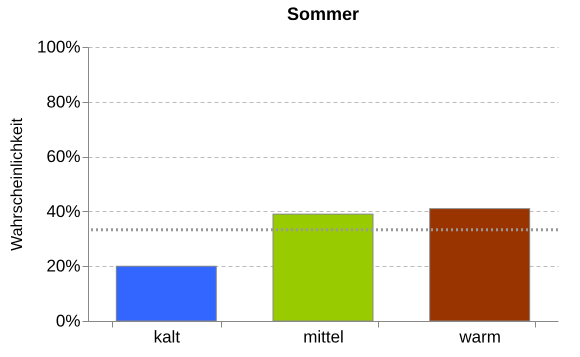 This screenshot has width=580, height=357. What do you see at coordinates (63, 266) in the screenshot?
I see `y-tick-label: 20%` at bounding box center [63, 266].